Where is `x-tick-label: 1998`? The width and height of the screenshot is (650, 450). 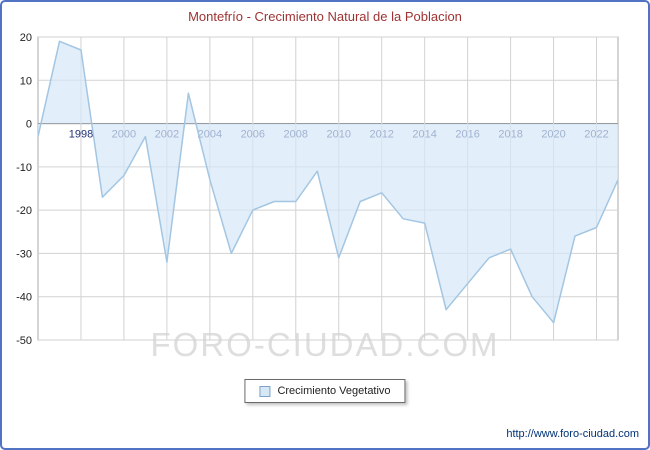
x-tick-label: 1998 is located at coordinates (81, 135).